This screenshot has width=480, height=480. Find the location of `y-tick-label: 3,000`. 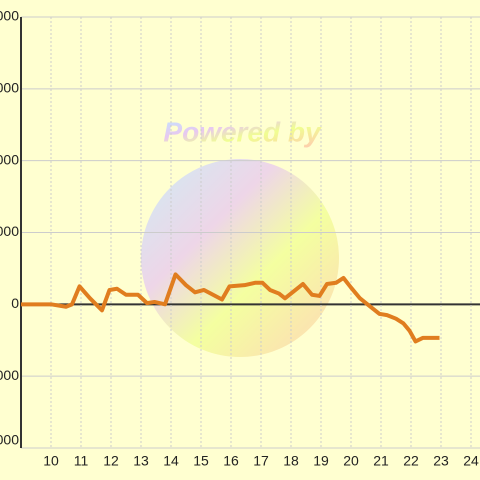

y-tick-label: 3,000 is located at coordinates (9, 231).